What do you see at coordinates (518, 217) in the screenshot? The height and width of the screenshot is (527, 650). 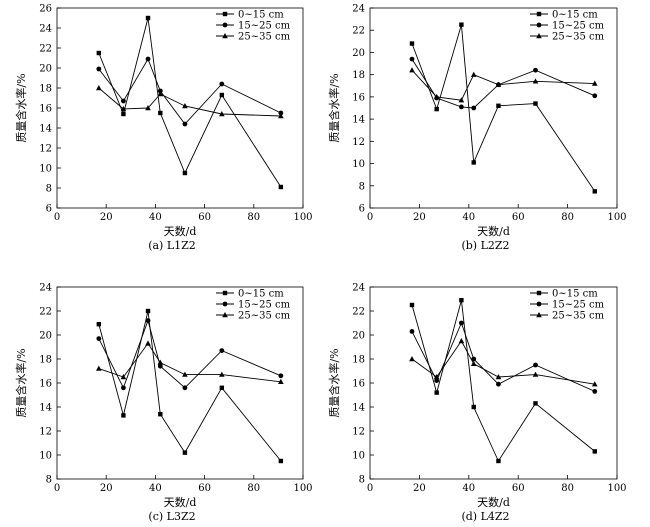 I see `x-tick-label: 60` at bounding box center [518, 217].